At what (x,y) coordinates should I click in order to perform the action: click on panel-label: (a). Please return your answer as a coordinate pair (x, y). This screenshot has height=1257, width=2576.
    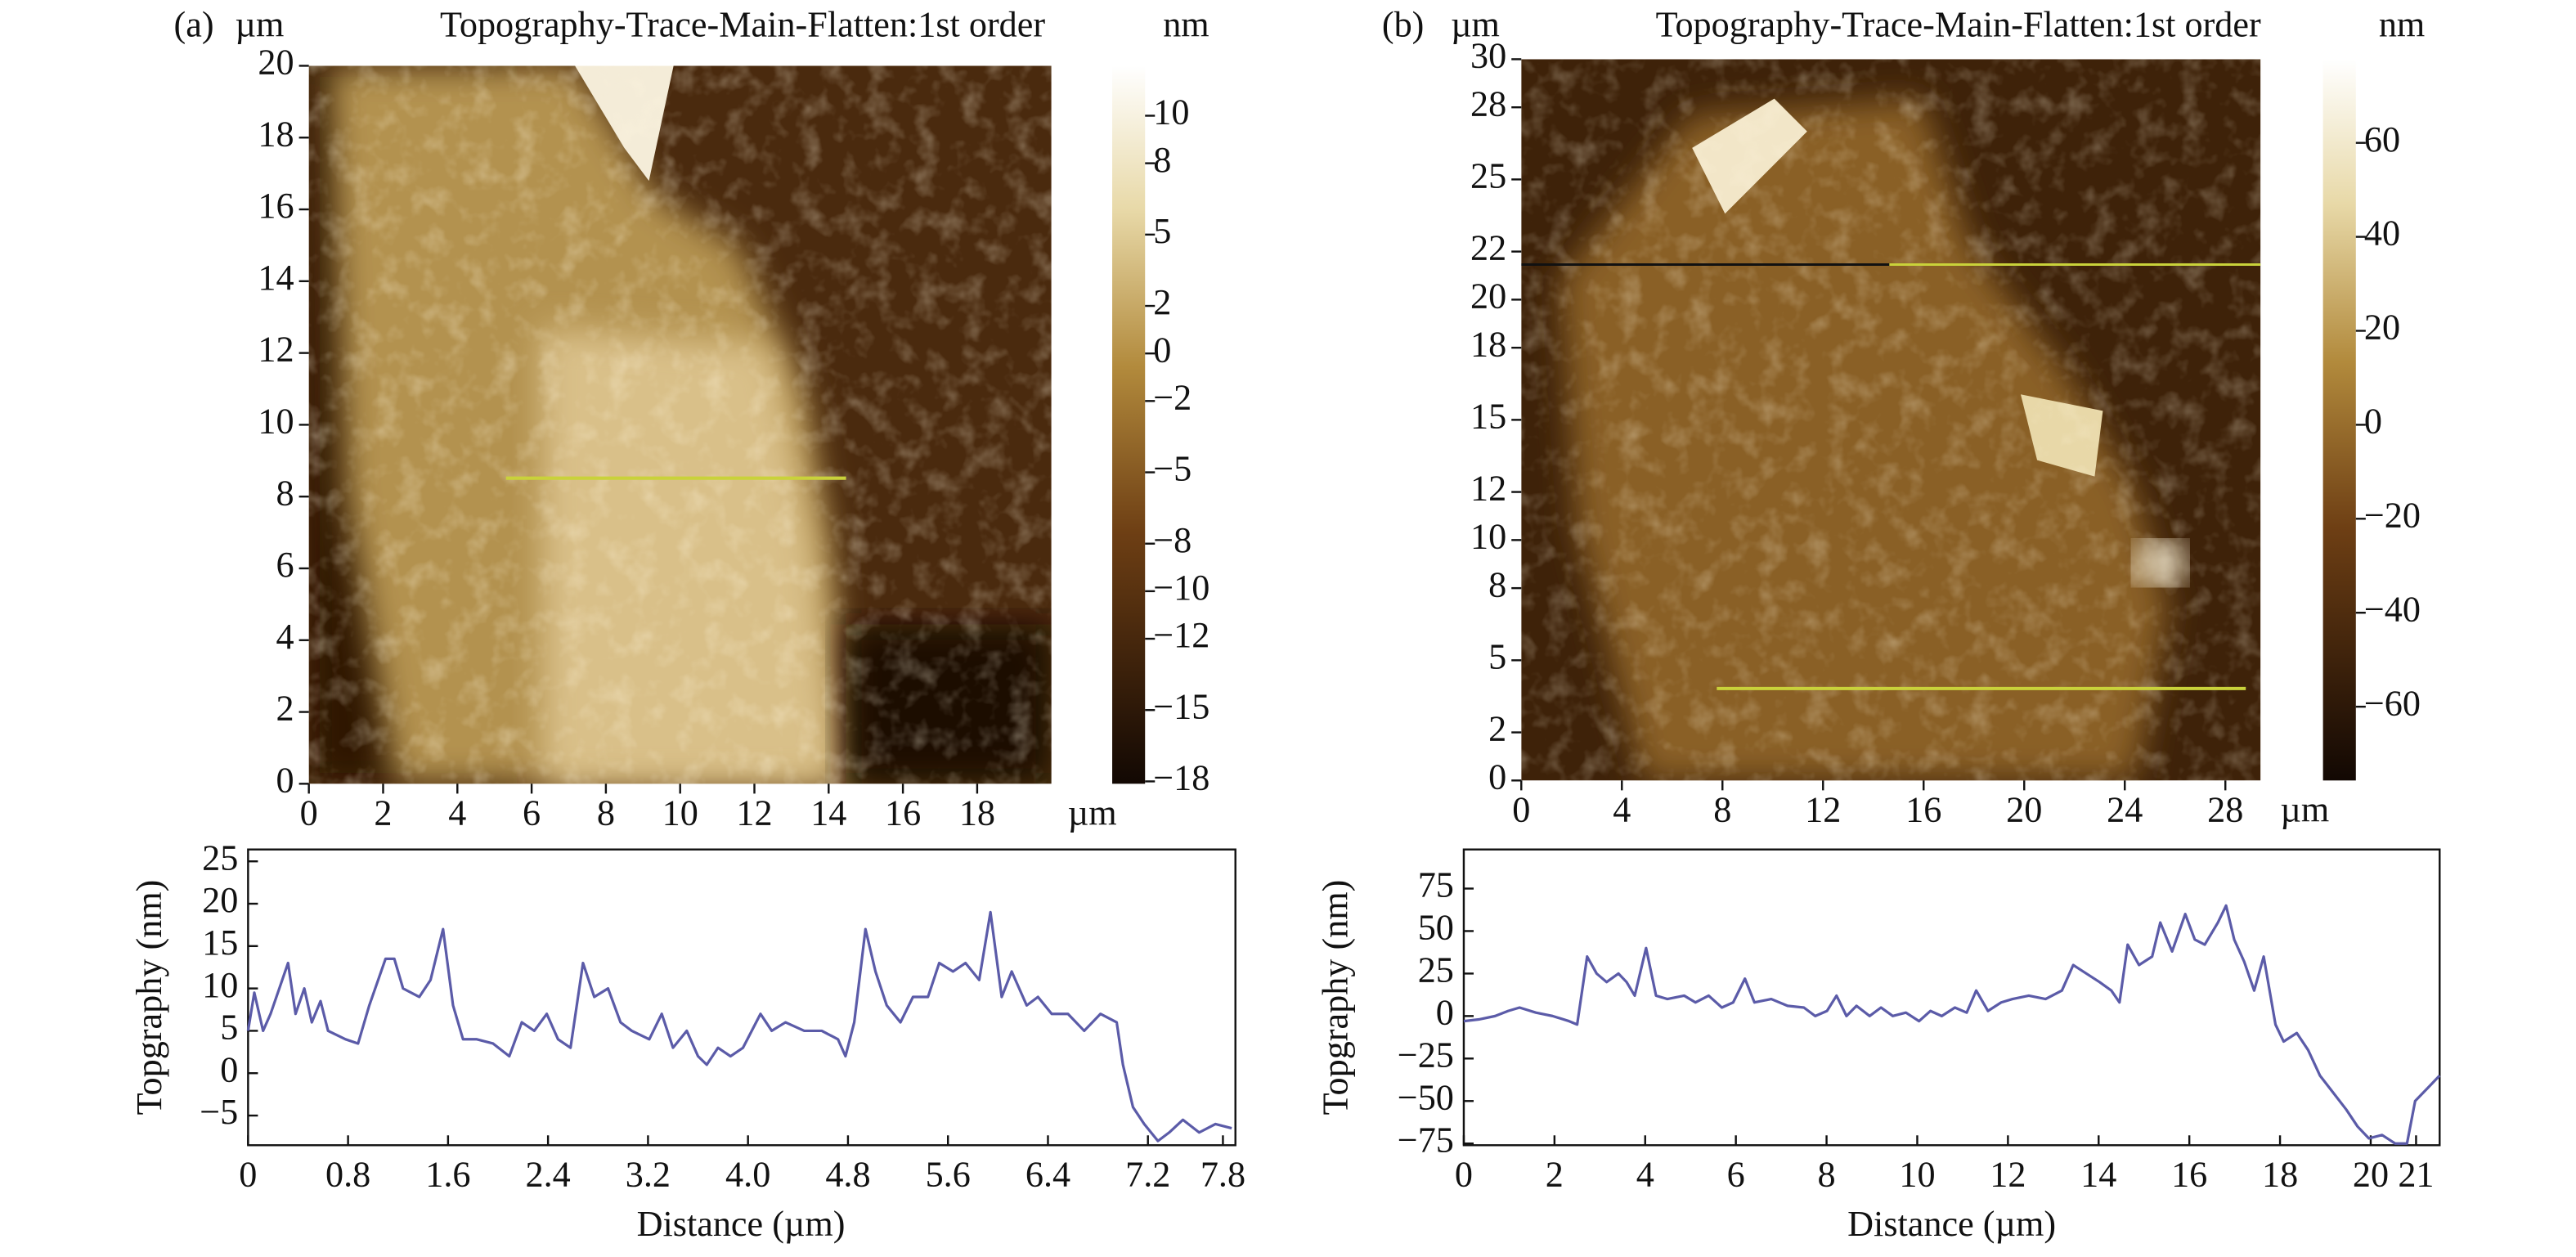
    Looking at the image, I should click on (194, 24).